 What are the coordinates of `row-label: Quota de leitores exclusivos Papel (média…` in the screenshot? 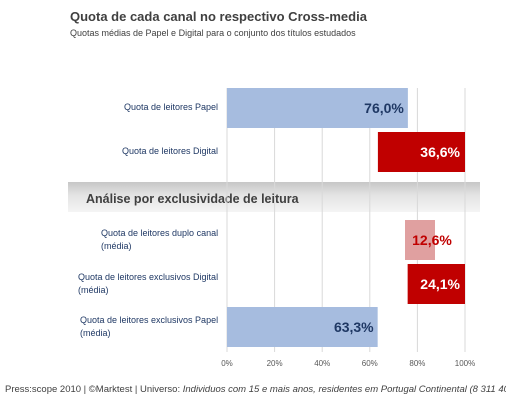 It's located at (149, 327).